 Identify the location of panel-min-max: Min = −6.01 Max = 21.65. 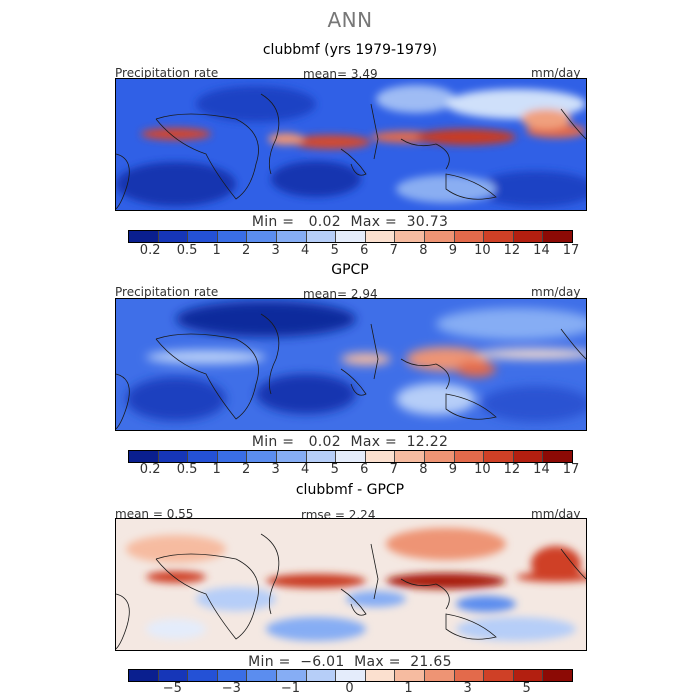
(350, 662).